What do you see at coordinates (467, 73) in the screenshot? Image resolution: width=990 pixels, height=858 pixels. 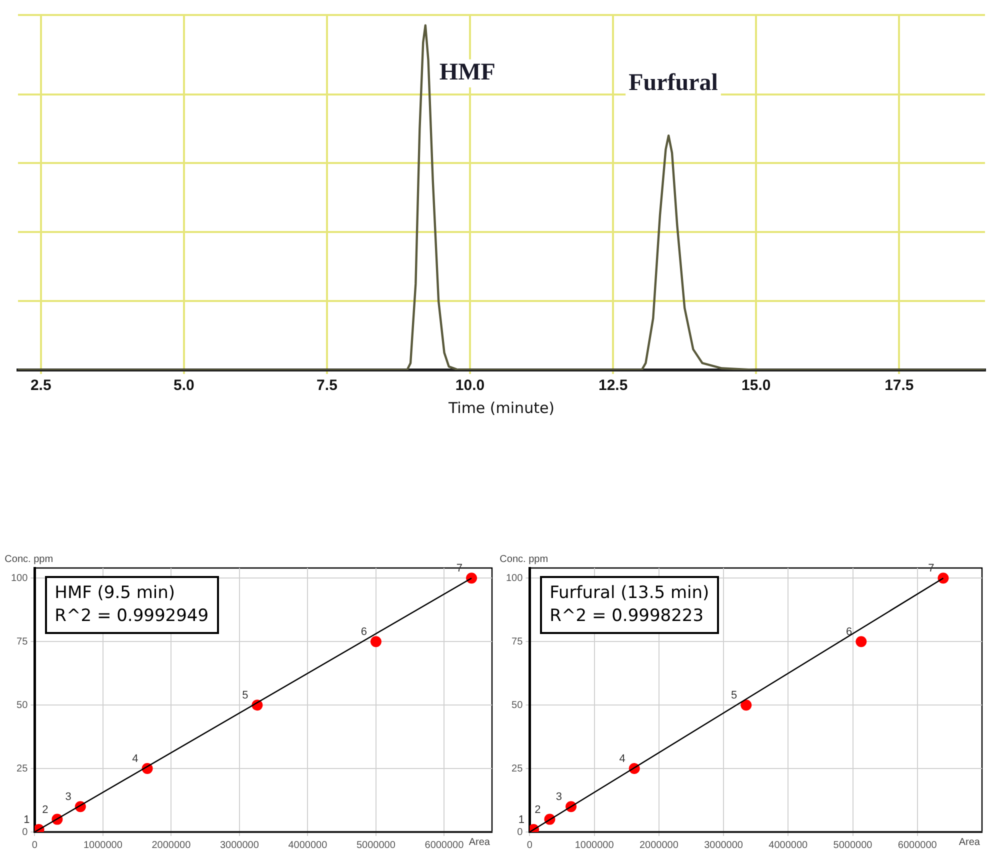 I see `annotation: HMF` at bounding box center [467, 73].